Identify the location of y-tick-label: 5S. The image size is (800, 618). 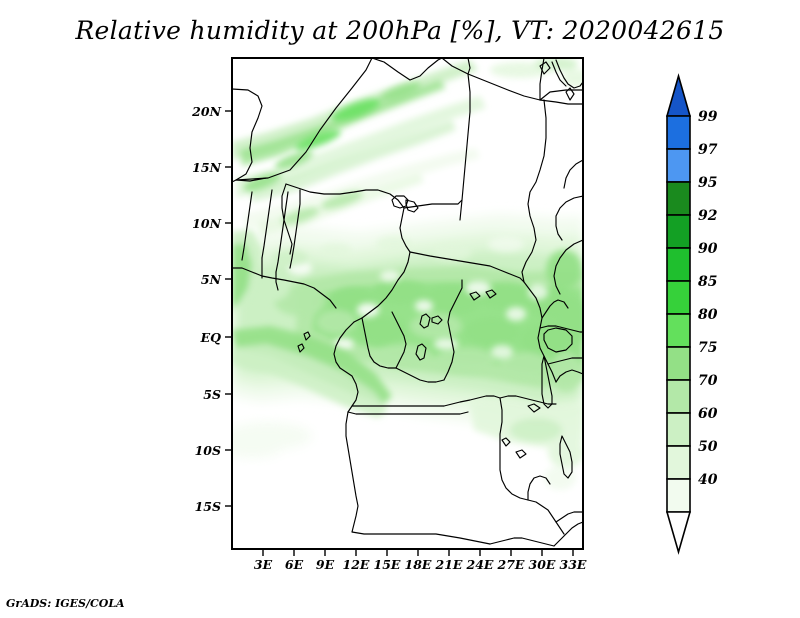
(212, 394).